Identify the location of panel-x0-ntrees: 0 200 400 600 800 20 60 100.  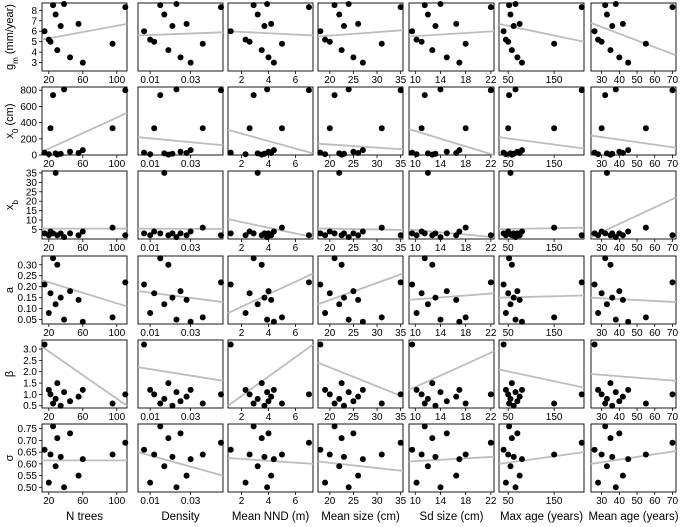
(74, 128).